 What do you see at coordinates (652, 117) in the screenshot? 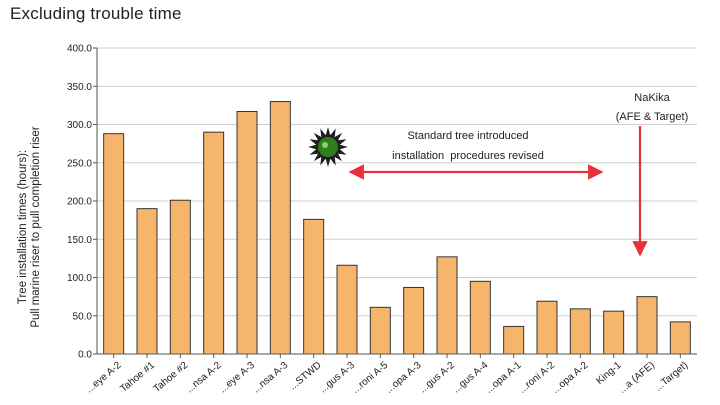
I see `annotation-nakika-line-2: (AFE & Target)` at bounding box center [652, 117].